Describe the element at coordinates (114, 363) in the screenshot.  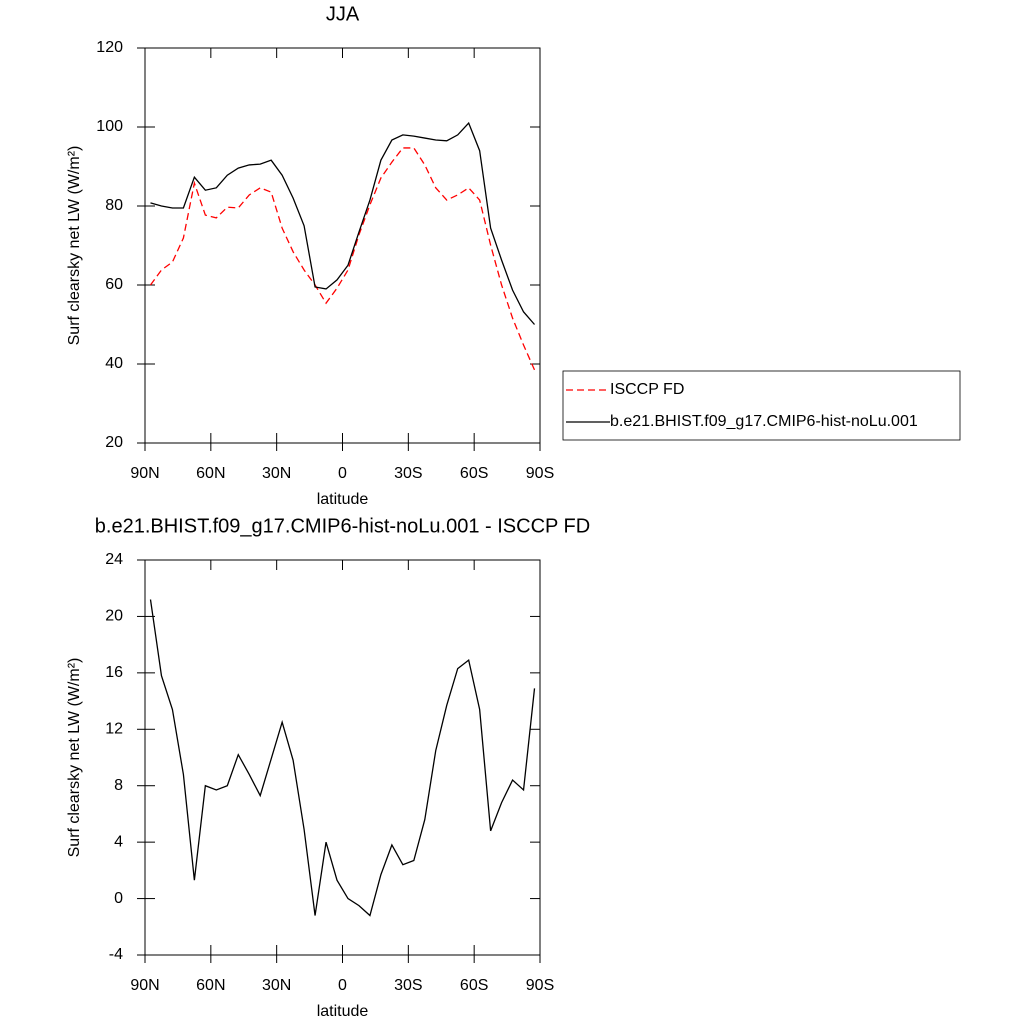
I see `y-tick-label: 40` at that location.